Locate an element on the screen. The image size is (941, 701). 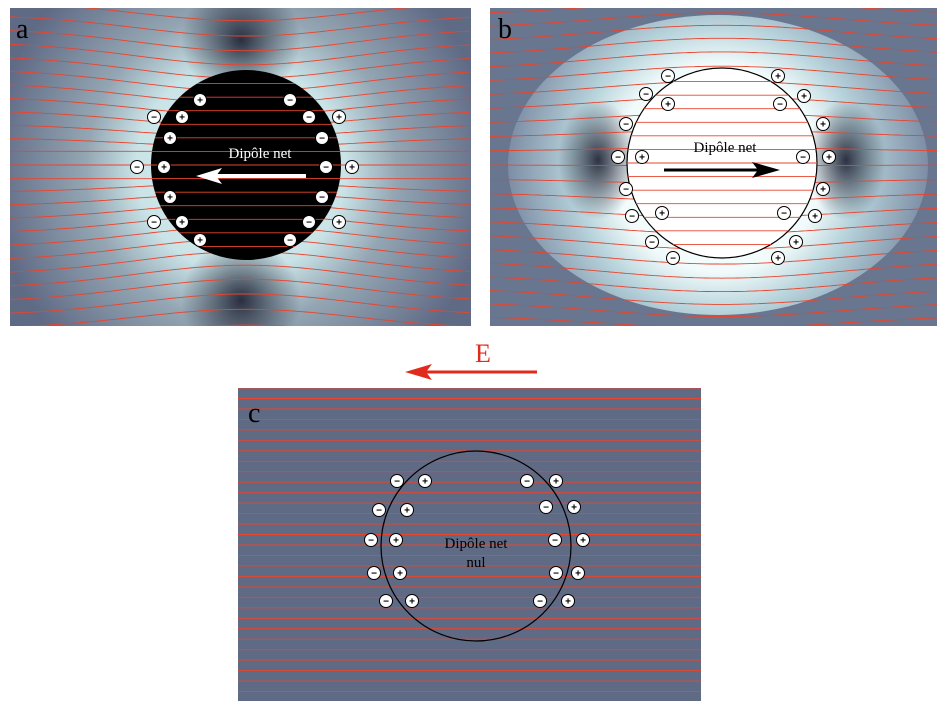
panel-a-inner-field-lines is located at coordinates (246, 165).